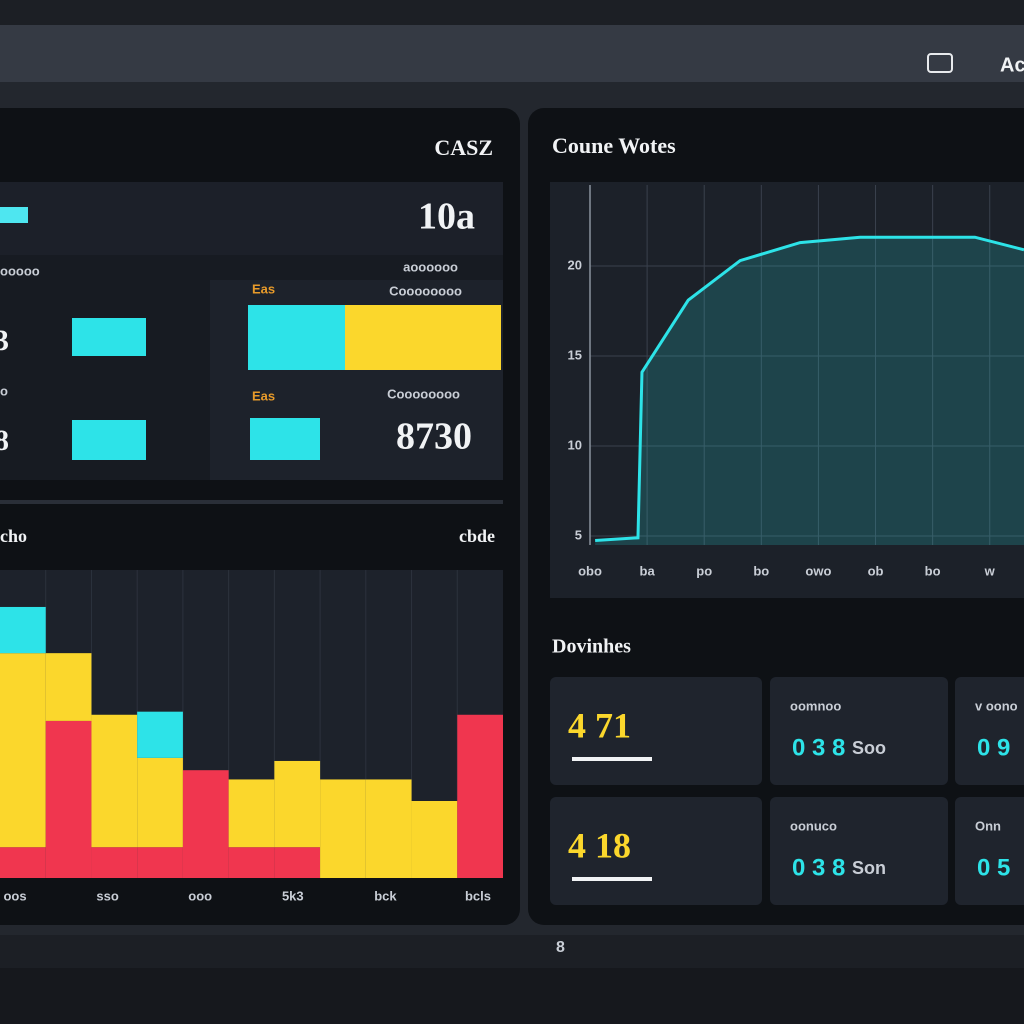  I want to click on metric-label: aoooooo, so click(430, 266).